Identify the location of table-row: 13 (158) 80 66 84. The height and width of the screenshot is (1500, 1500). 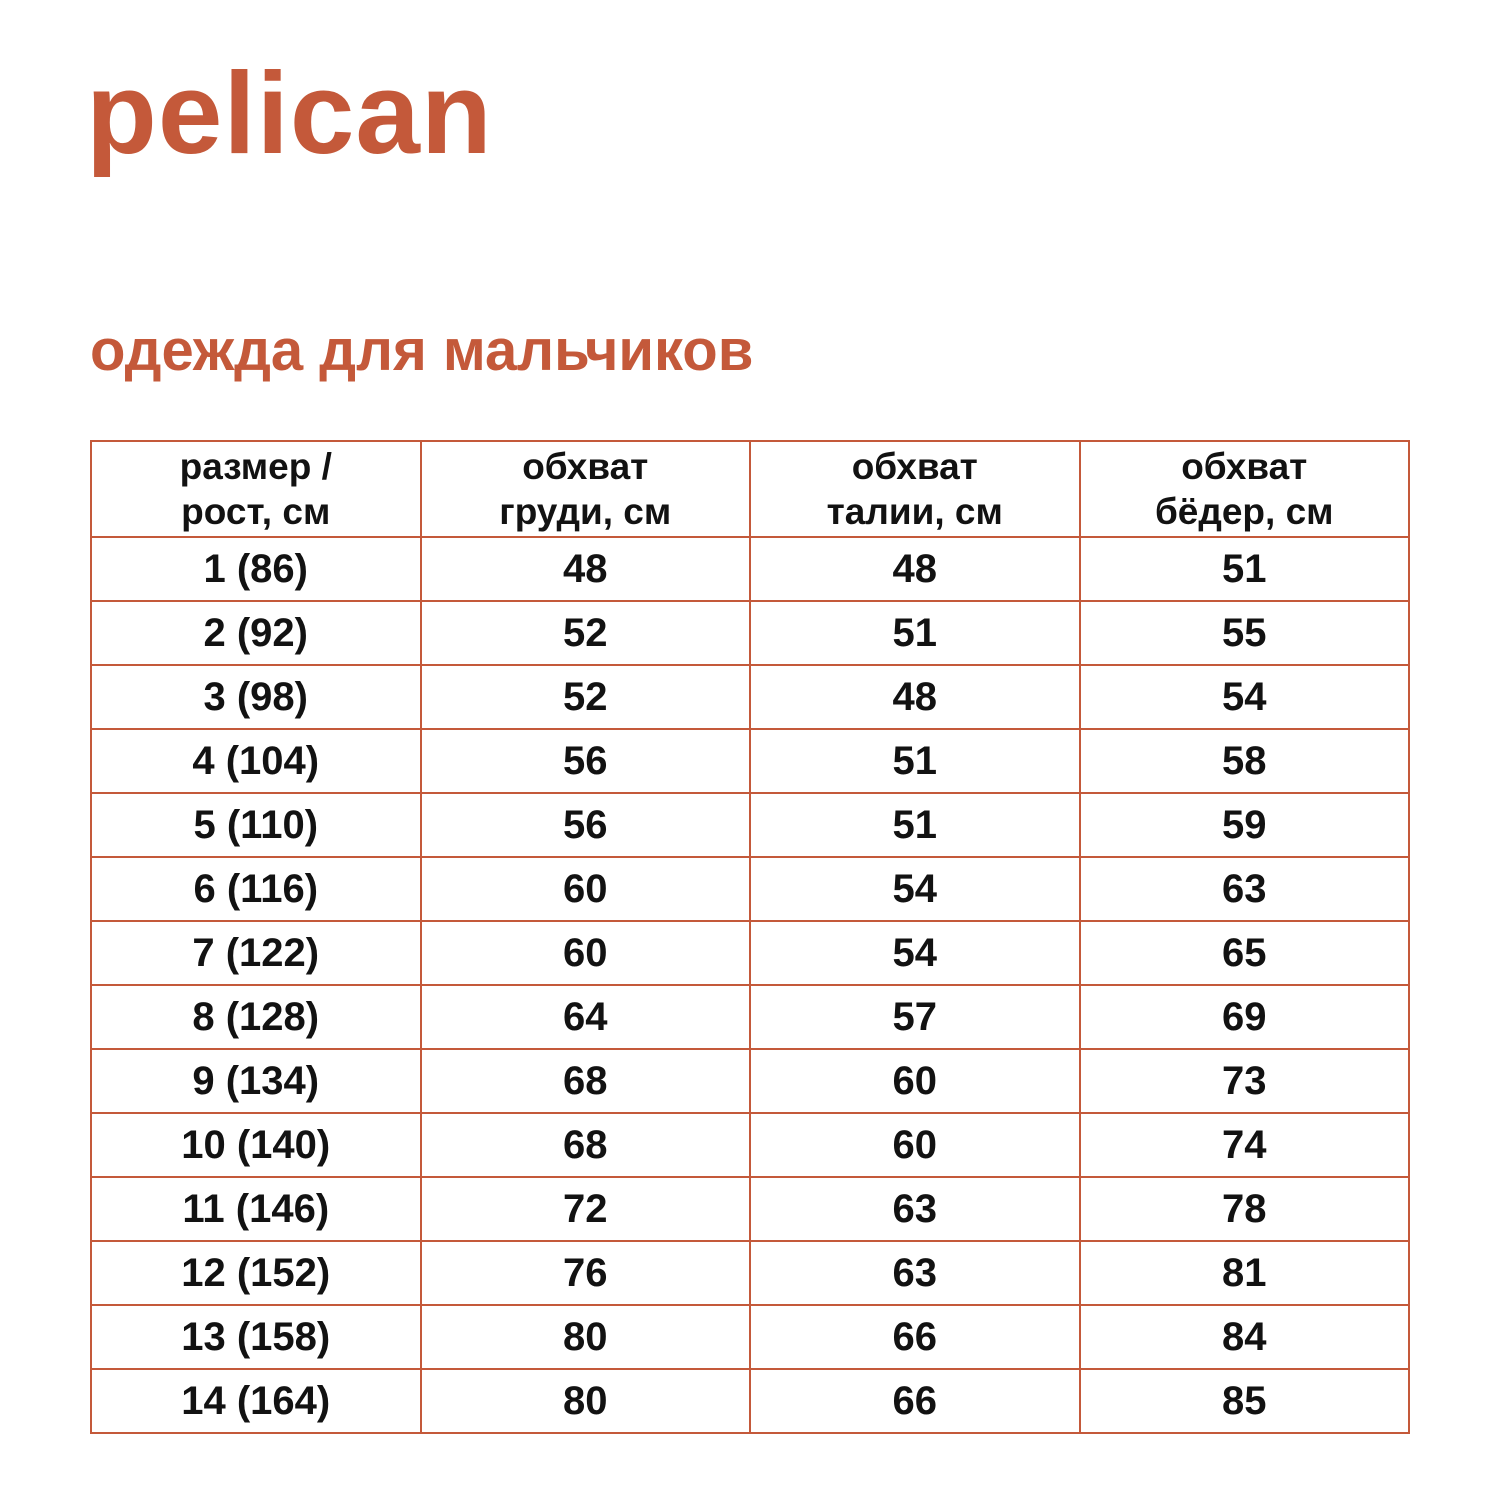
(750, 1337).